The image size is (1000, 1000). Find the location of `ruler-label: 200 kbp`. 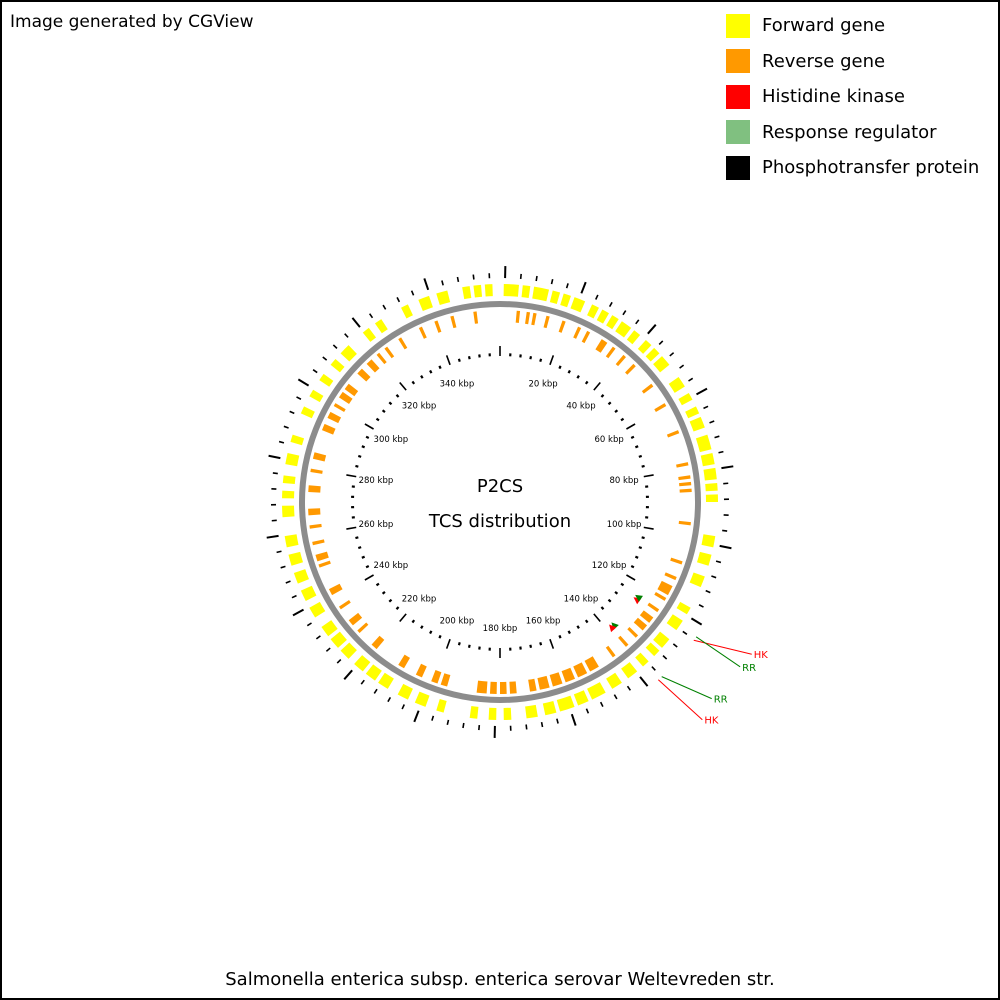

ruler-label: 200 kbp is located at coordinates (457, 621).